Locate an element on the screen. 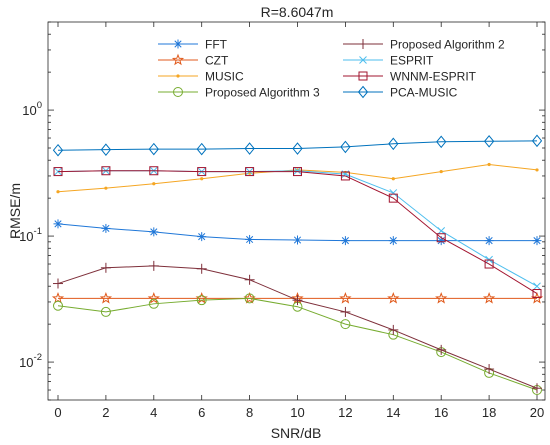 The image size is (550, 445). legend-entry-proposed-algorithm-2: Proposed Algorithm 2 is located at coordinates (424, 45).